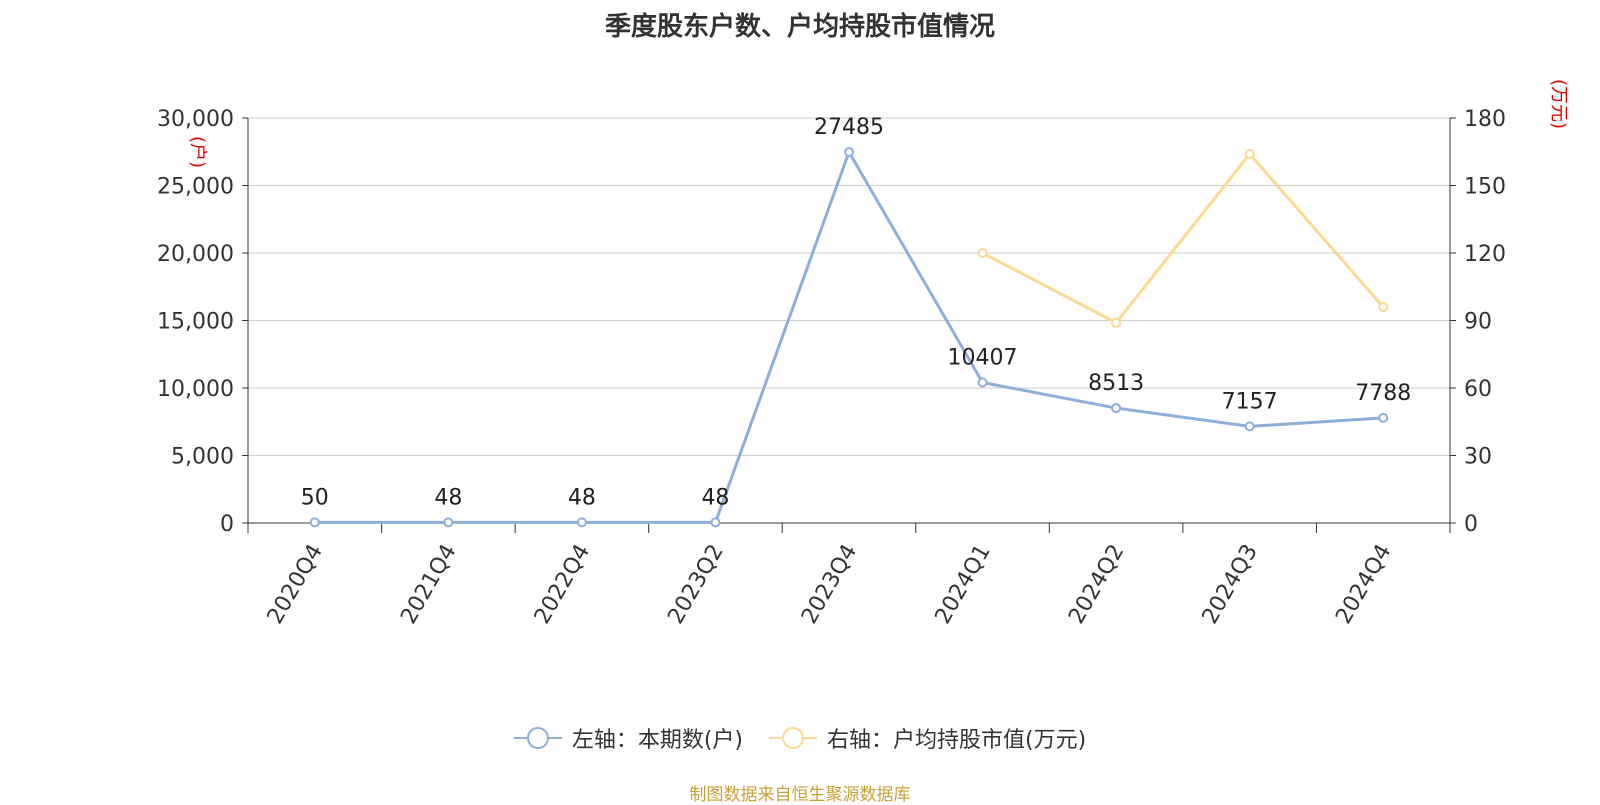 The image size is (1600, 805). I want to click on legend-item-right: 右轴：户均持股市值(万元), so click(927, 738).